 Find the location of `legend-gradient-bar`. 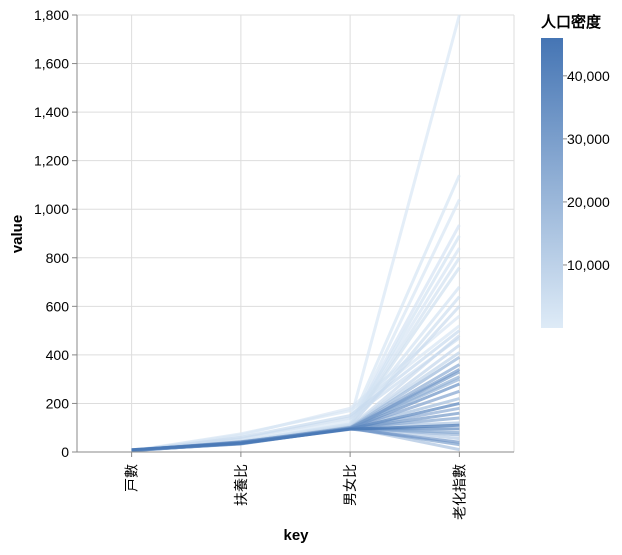

legend-gradient-bar is located at coordinates (552, 183).